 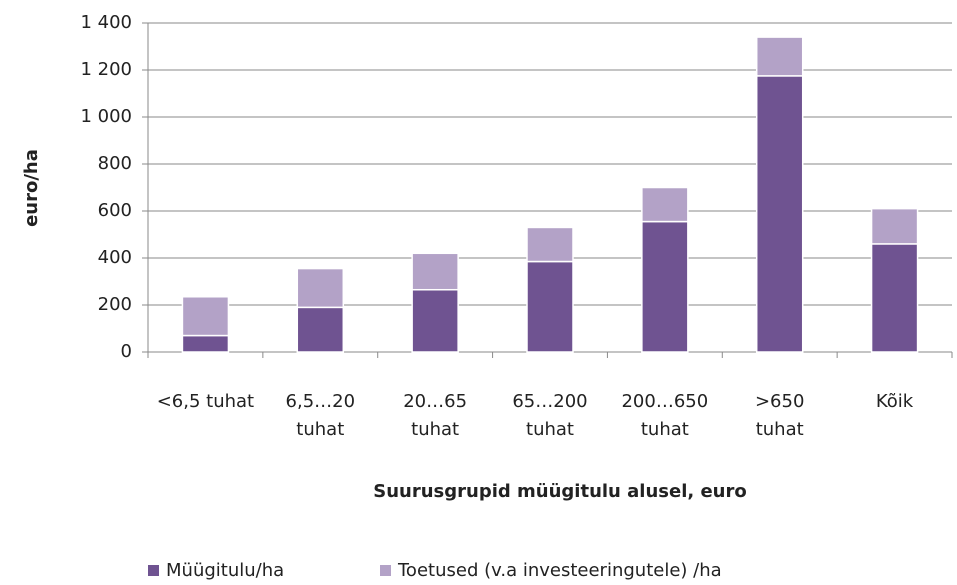 I want to click on x-tick-label: Kõik, so click(x=894, y=401).